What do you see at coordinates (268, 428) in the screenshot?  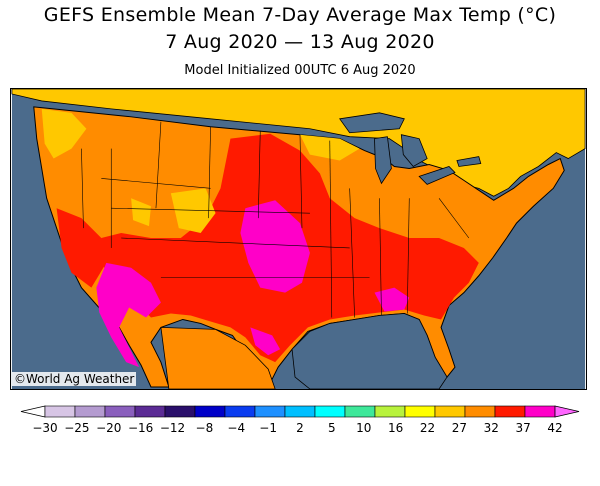 I see `colorbar-label: −1` at bounding box center [268, 428].